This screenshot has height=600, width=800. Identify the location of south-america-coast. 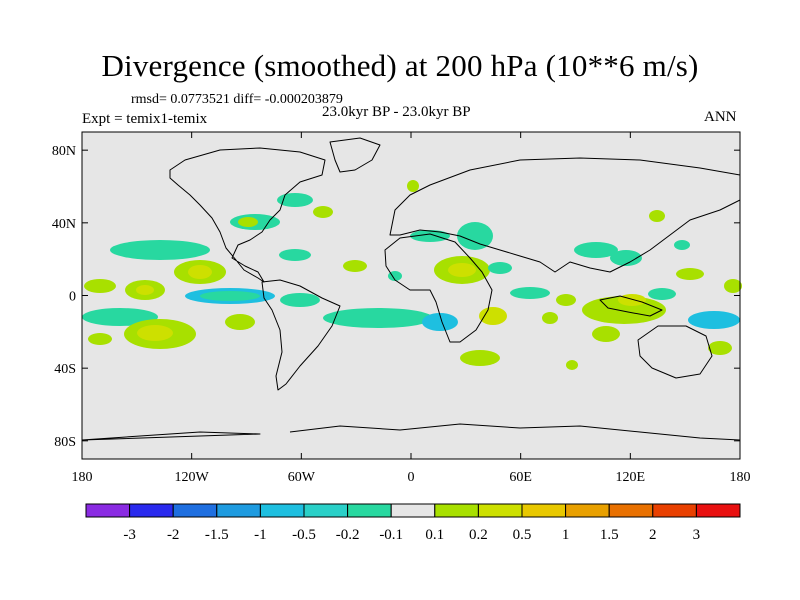
(301, 335).